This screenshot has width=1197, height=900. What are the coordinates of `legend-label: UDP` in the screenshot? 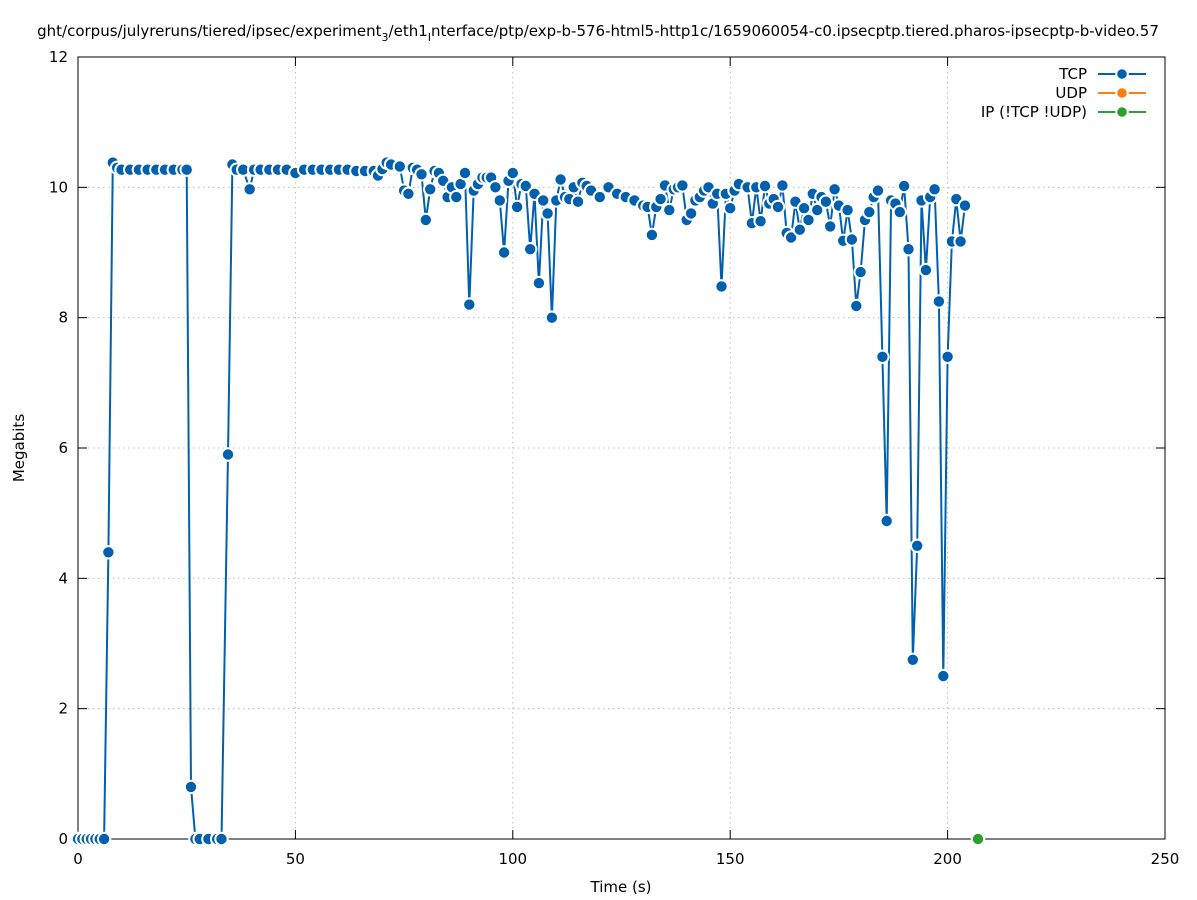 It's located at (1071, 93).